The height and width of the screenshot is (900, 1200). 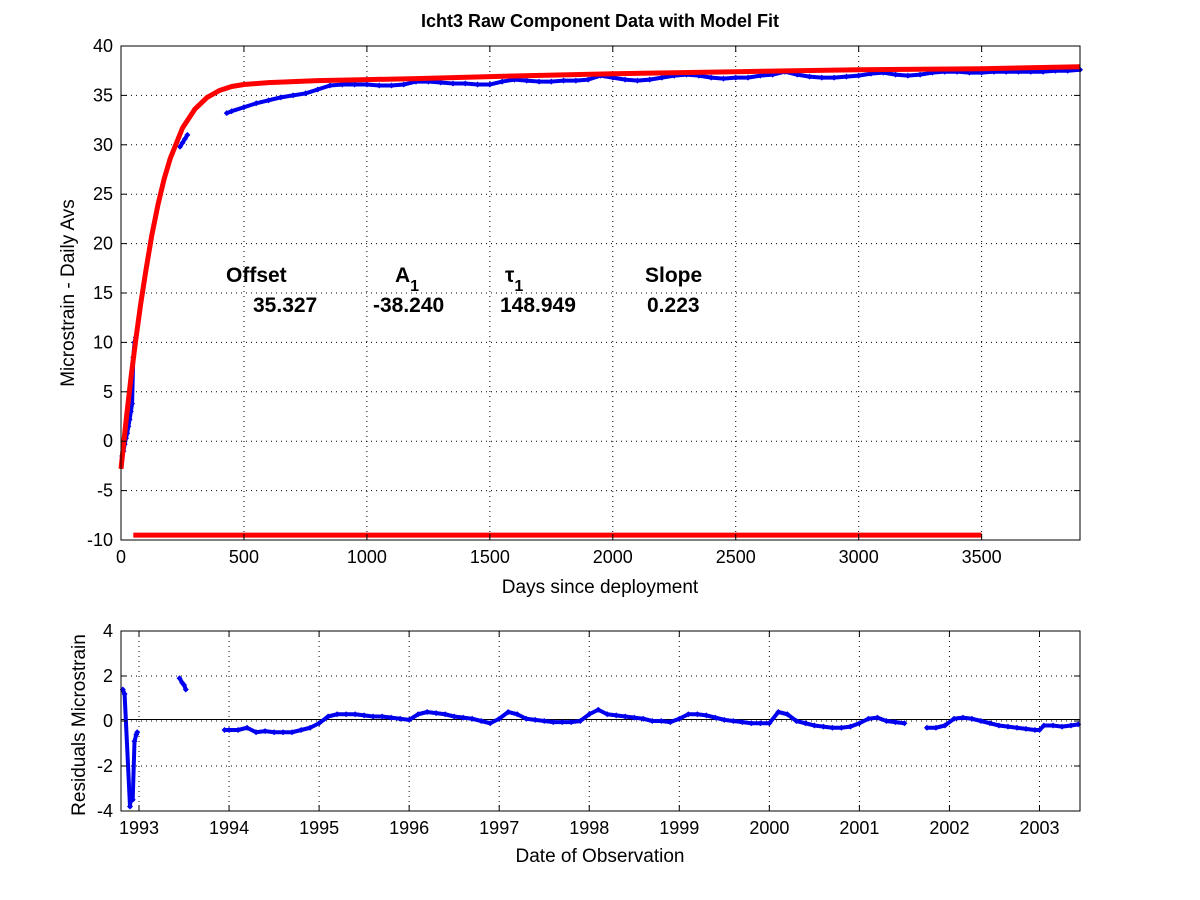 I want to click on param-header-tau: τ1, so click(x=514, y=279).